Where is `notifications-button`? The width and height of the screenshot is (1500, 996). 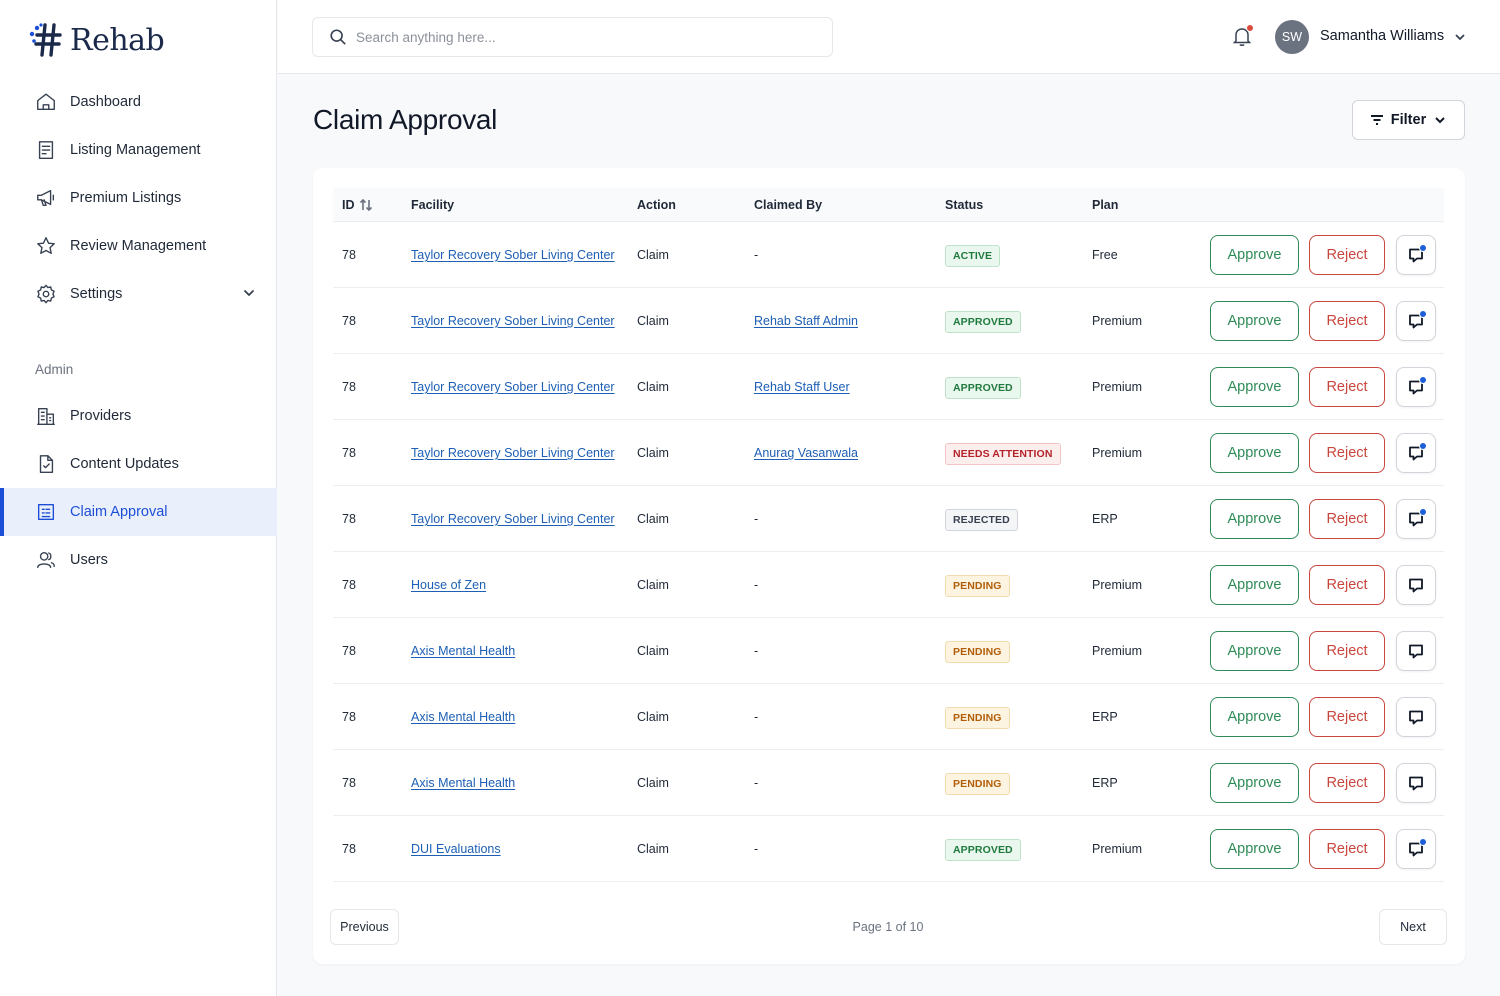
notifications-button is located at coordinates (1242, 36).